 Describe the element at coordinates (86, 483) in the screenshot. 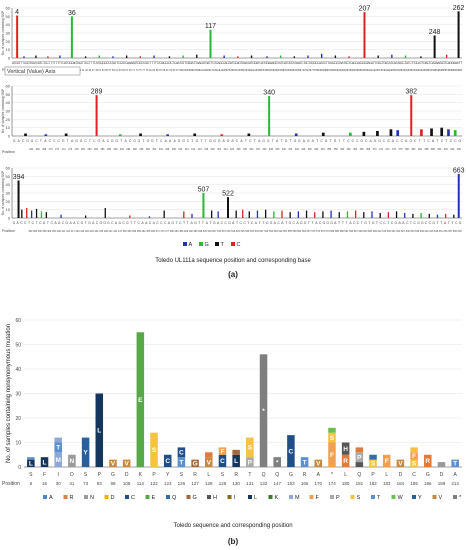

I see `panel-b-position-number: 73` at that location.